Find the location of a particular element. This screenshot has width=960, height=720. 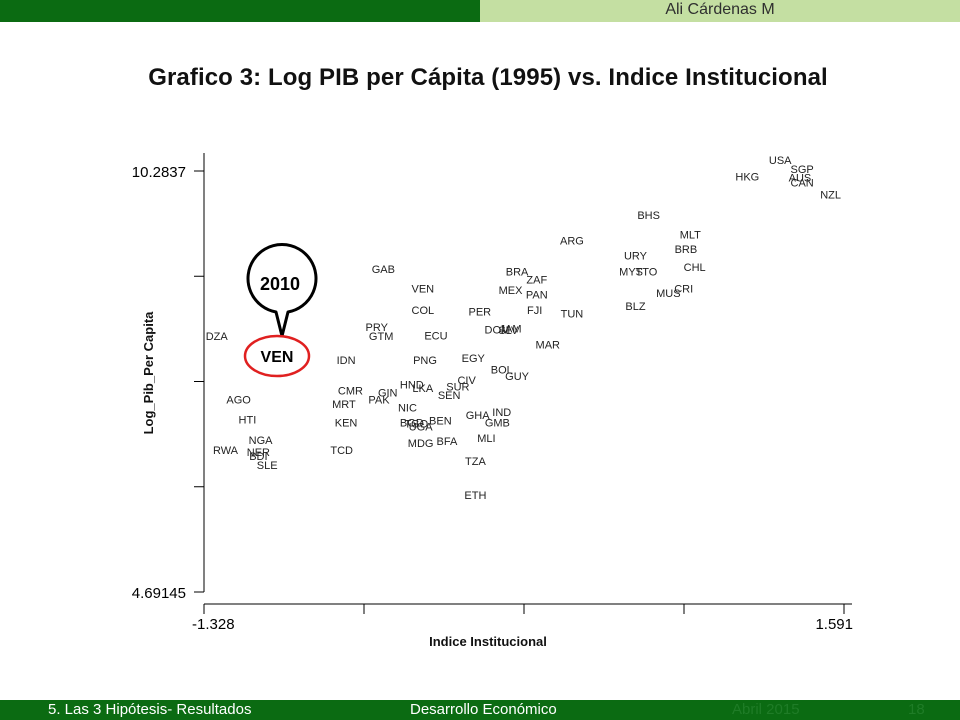

point-label-gtm: GTM is located at coordinates (381, 337).